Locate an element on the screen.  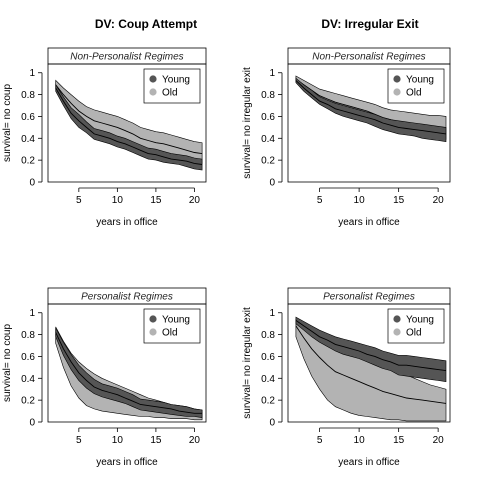
band-young is located at coordinates (371, 109).